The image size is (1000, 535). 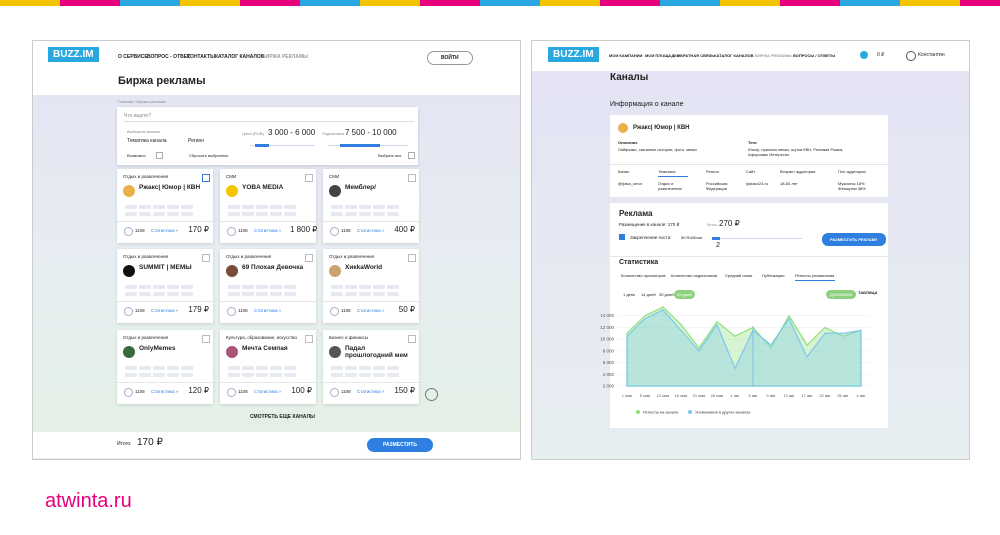 What do you see at coordinates (609, 350) in the screenshot?
I see `y-tick-label: 8 000` at bounding box center [609, 350].